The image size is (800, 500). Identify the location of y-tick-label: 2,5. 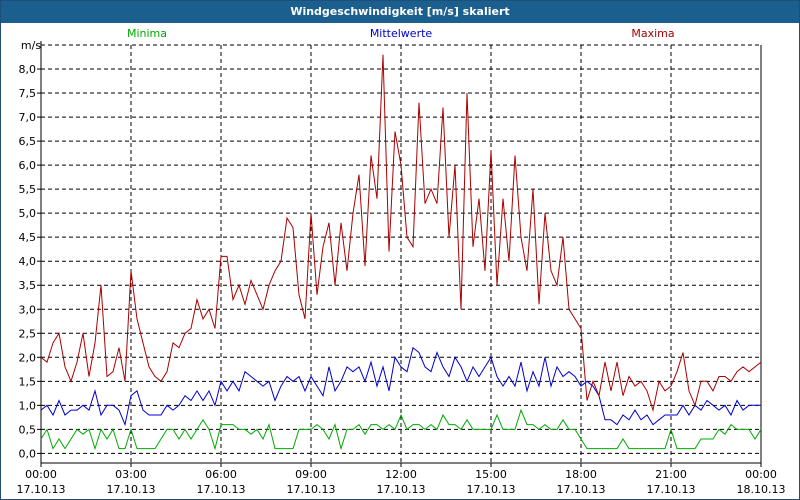
(28, 333).